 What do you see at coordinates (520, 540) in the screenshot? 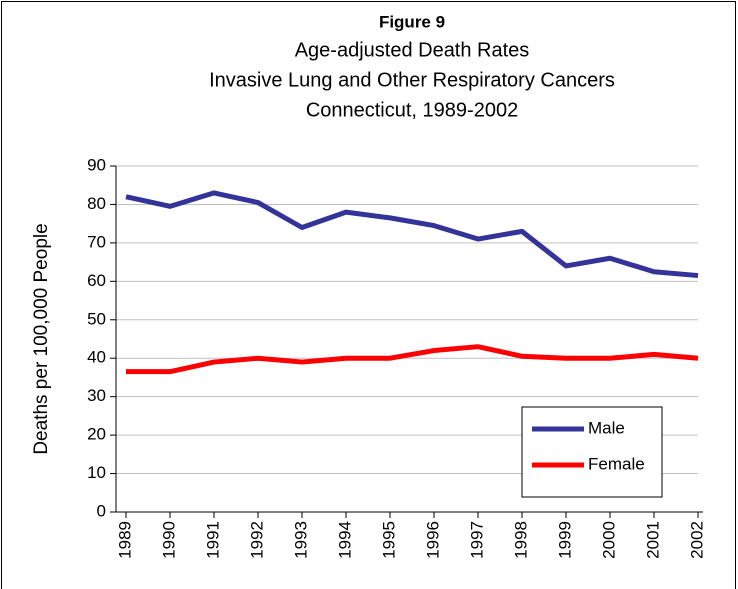
I see `x-tick-label: 1998` at bounding box center [520, 540].